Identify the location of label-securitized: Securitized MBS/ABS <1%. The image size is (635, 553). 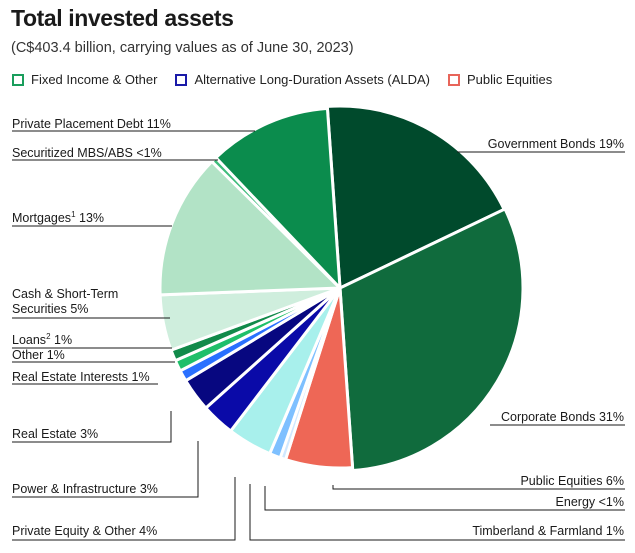
(87, 153).